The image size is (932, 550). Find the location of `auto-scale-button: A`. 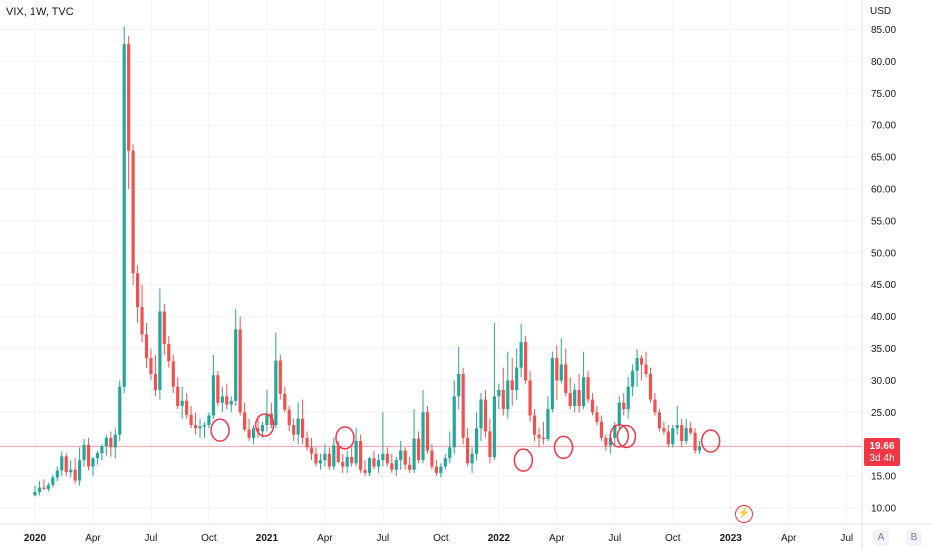

auto-scale-button: A is located at coordinates (881, 538).